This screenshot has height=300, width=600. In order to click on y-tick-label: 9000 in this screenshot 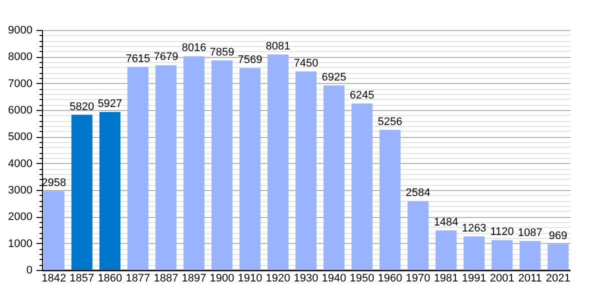, I will do `click(20, 30)`.